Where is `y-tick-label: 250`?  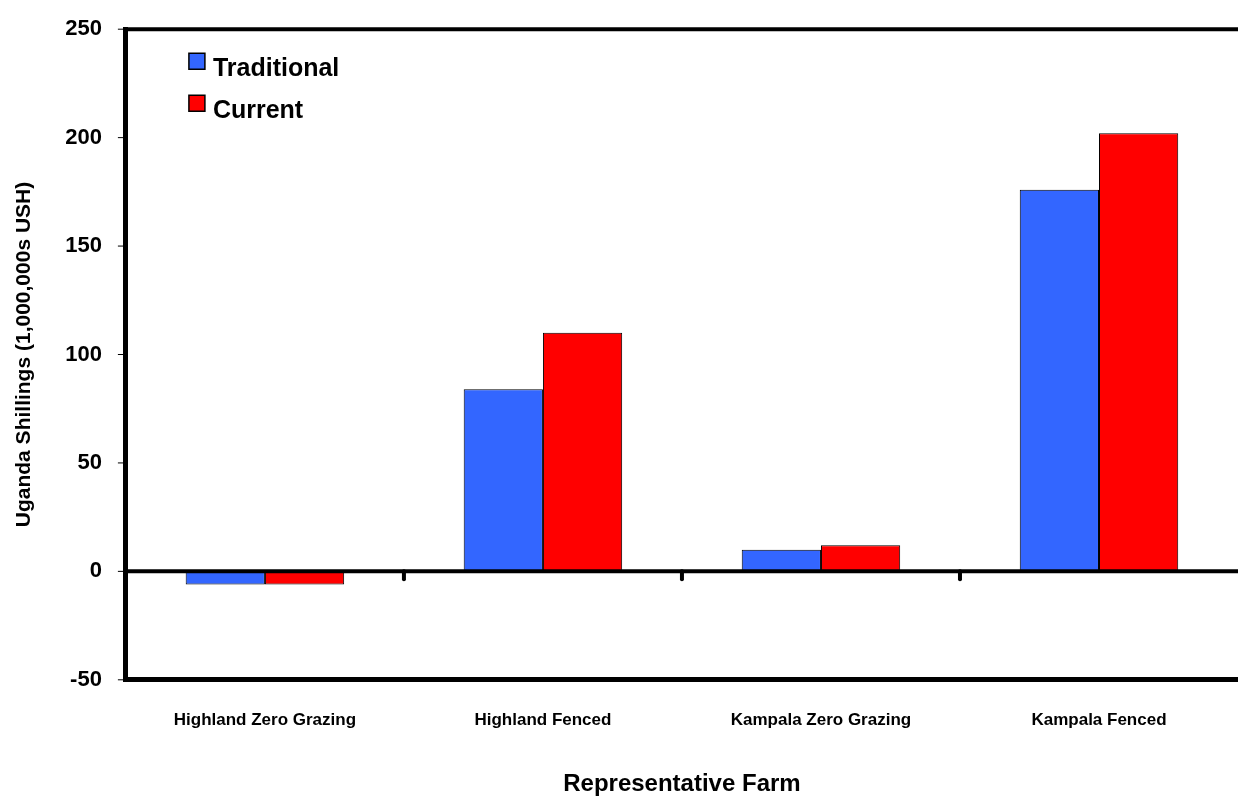 y-tick-label: 250 is located at coordinates (83, 28).